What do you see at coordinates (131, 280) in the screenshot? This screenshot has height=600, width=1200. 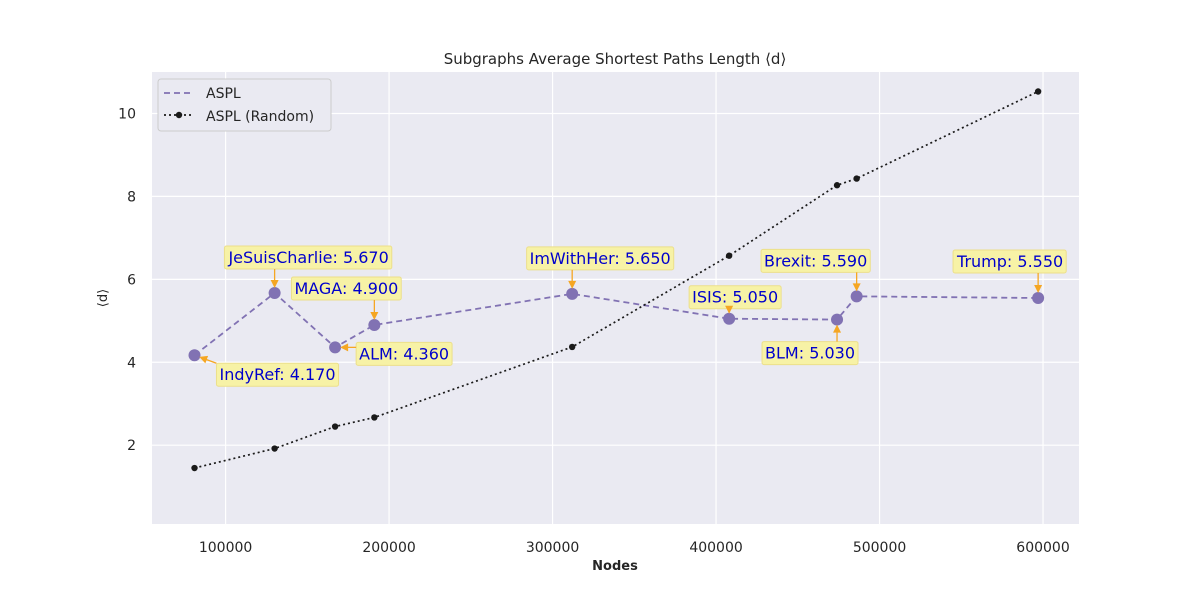 I see `y-tick-label: 6` at bounding box center [131, 280].